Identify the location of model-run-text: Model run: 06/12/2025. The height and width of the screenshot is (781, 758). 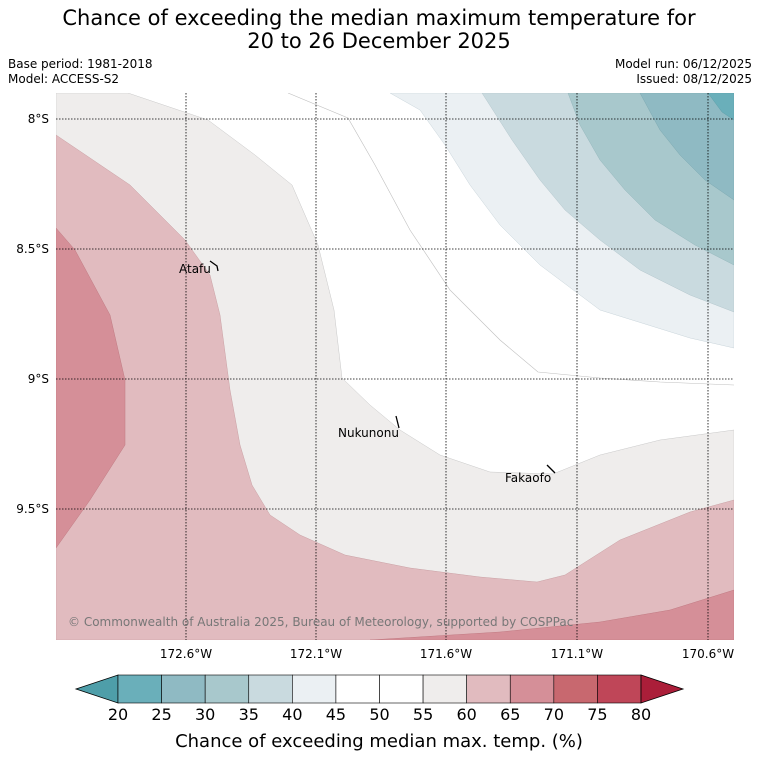
(683, 64).